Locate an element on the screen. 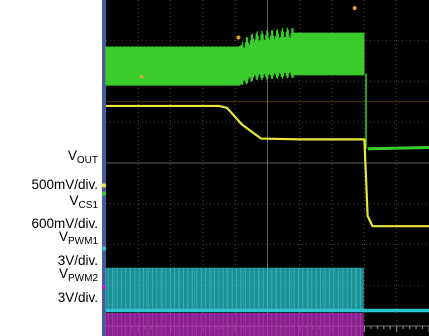 This screenshot has width=429, height=336. vout-scale-label: 500mV/div. is located at coordinates (64, 184).